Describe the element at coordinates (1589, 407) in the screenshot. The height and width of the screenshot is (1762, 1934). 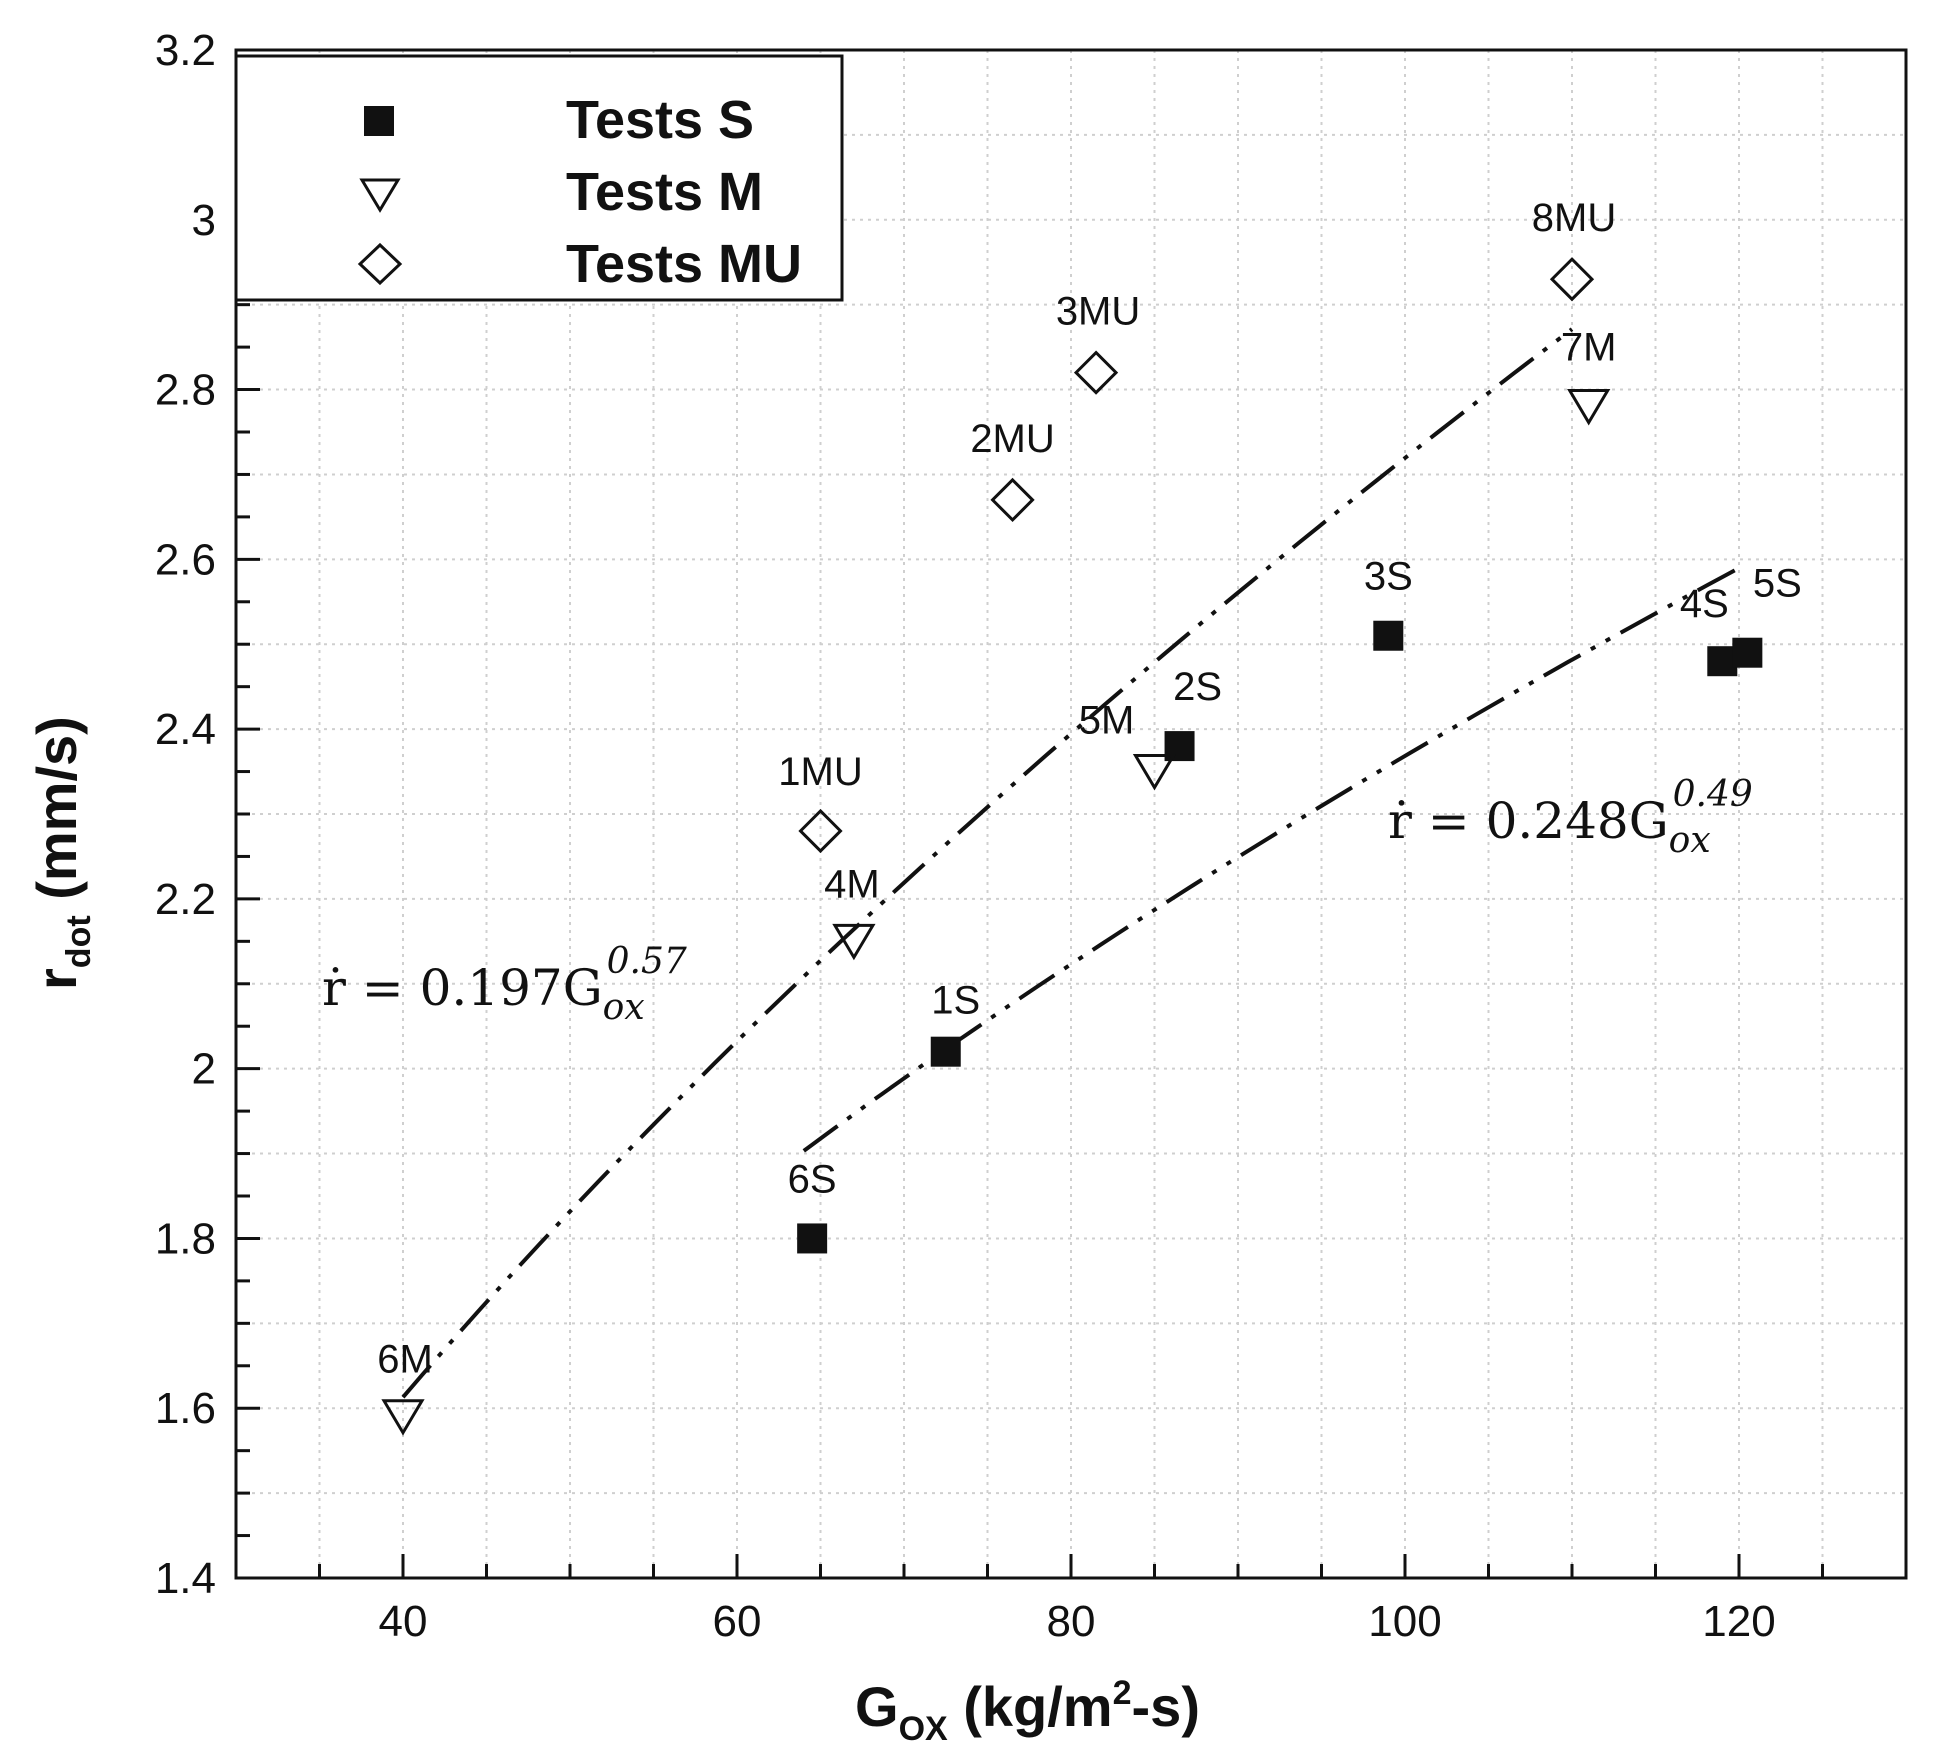
I see `point-7m` at that location.